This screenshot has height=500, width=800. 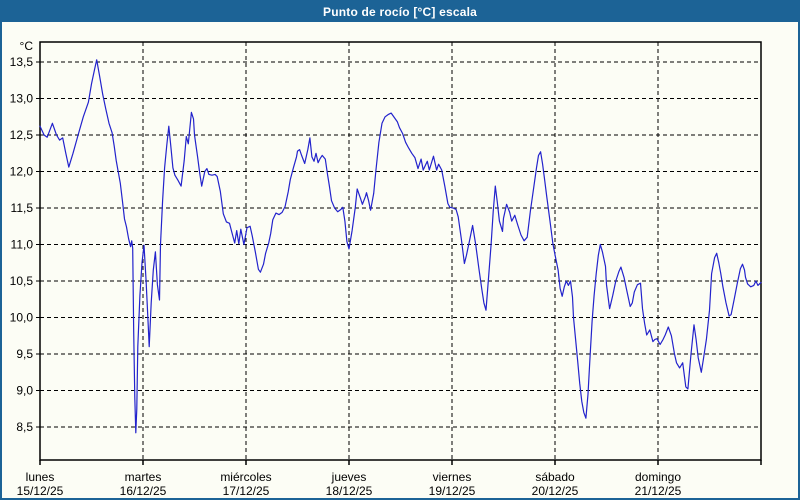 What do you see at coordinates (22, 208) in the screenshot?
I see `y-tick-label: 11,5` at bounding box center [22, 208].